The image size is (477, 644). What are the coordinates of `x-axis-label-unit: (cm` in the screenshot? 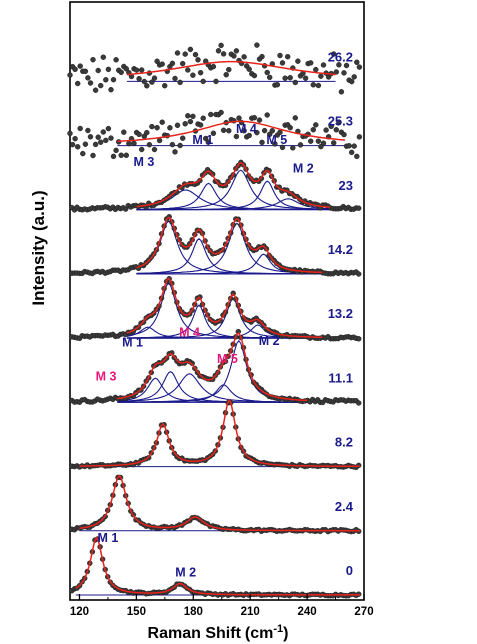 It's located at (259, 633).